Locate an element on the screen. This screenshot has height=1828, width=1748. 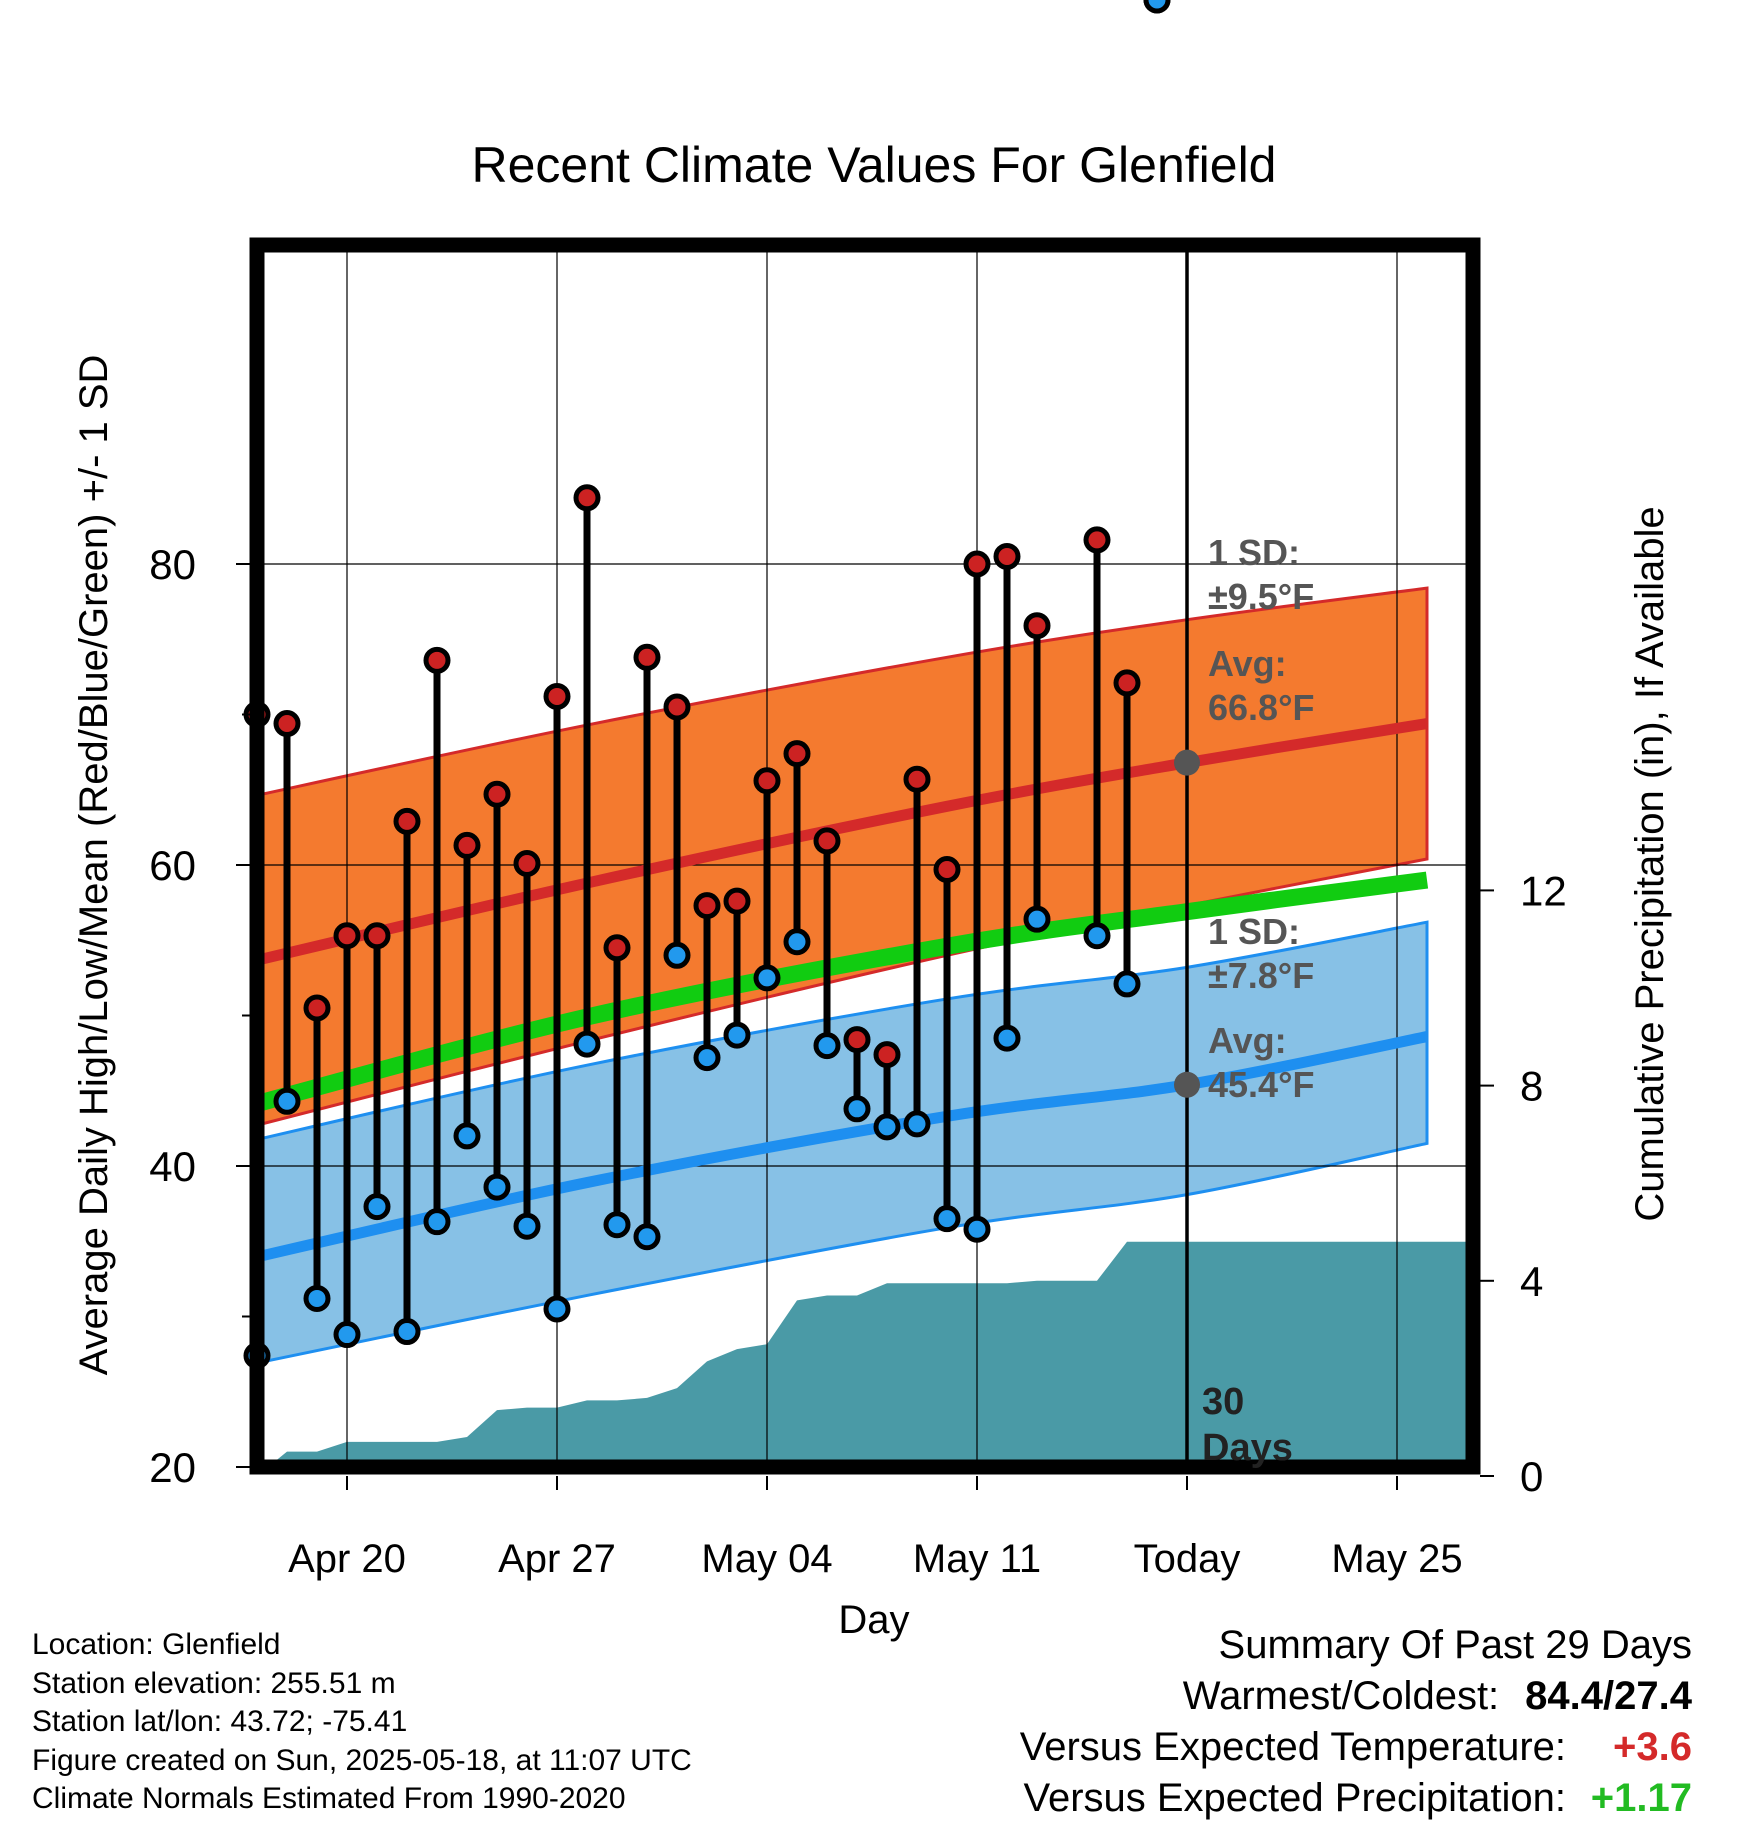
high-avg-label: Avg: is located at coordinates (1247, 663).